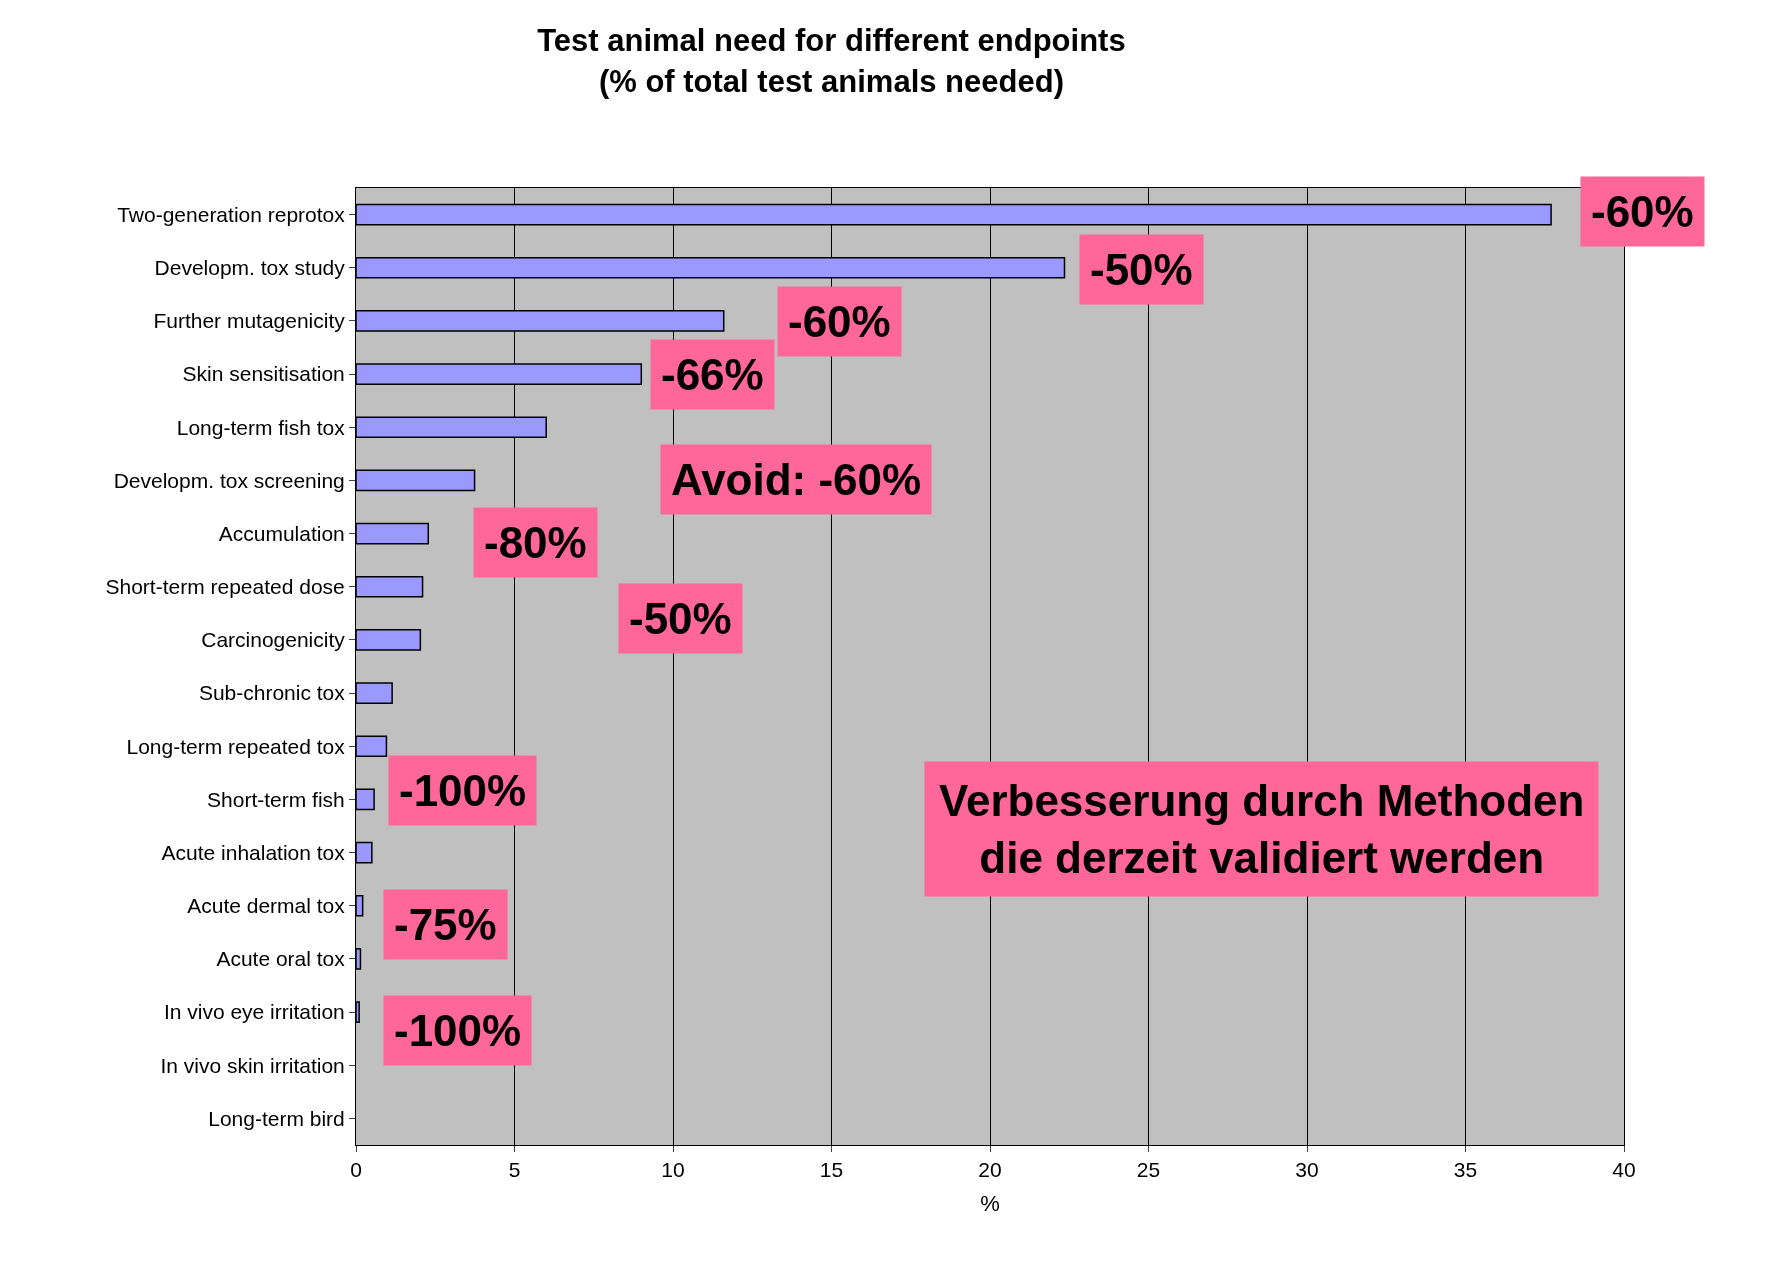 The image size is (1769, 1287). I want to click on y-tick-label: Acute inhalation tox, so click(253, 852).